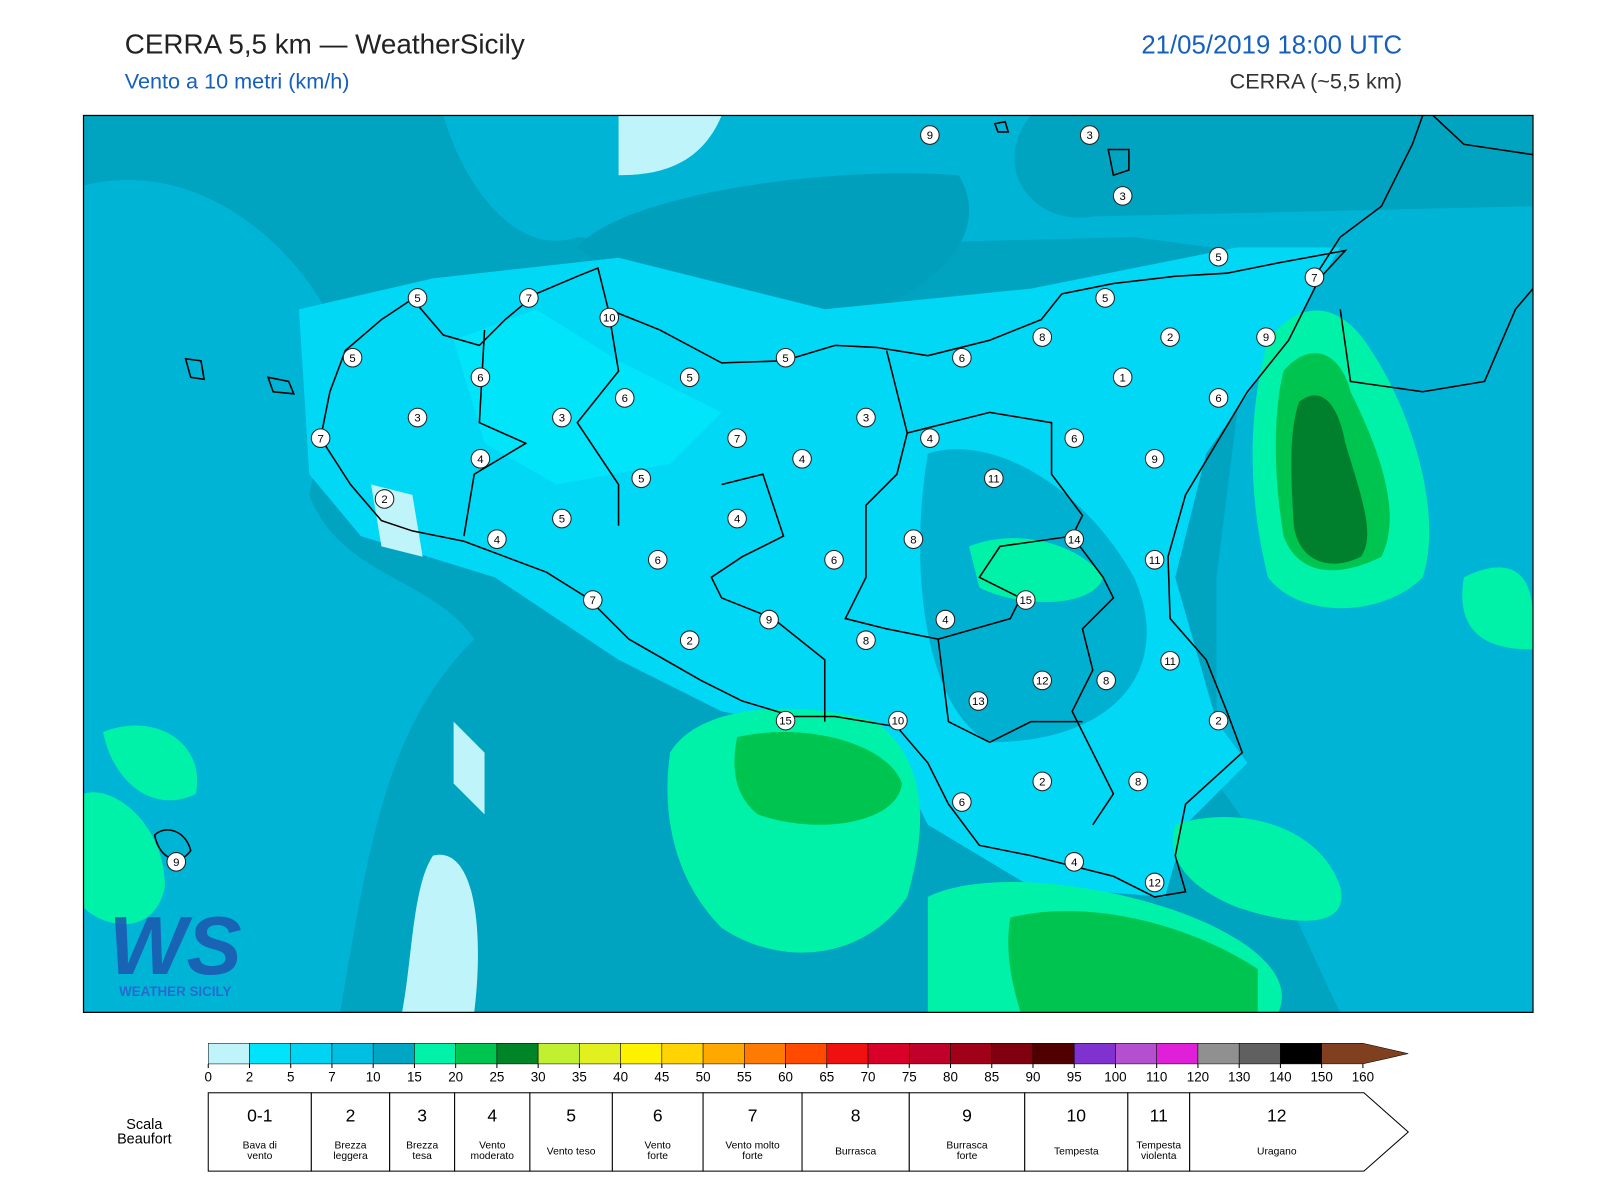 This screenshot has height=1200, width=1600. I want to click on colorbar-tick-label: 75, so click(909, 1076).